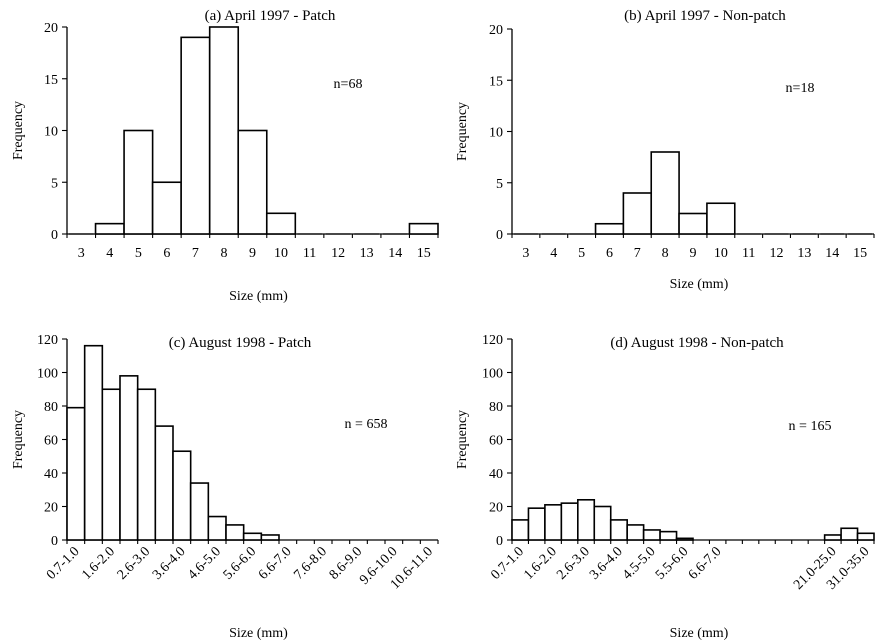 This screenshot has height=641, width=875. What do you see at coordinates (134, 563) in the screenshot?
I see `x-tick-label: 2.6-3.0` at bounding box center [134, 563].